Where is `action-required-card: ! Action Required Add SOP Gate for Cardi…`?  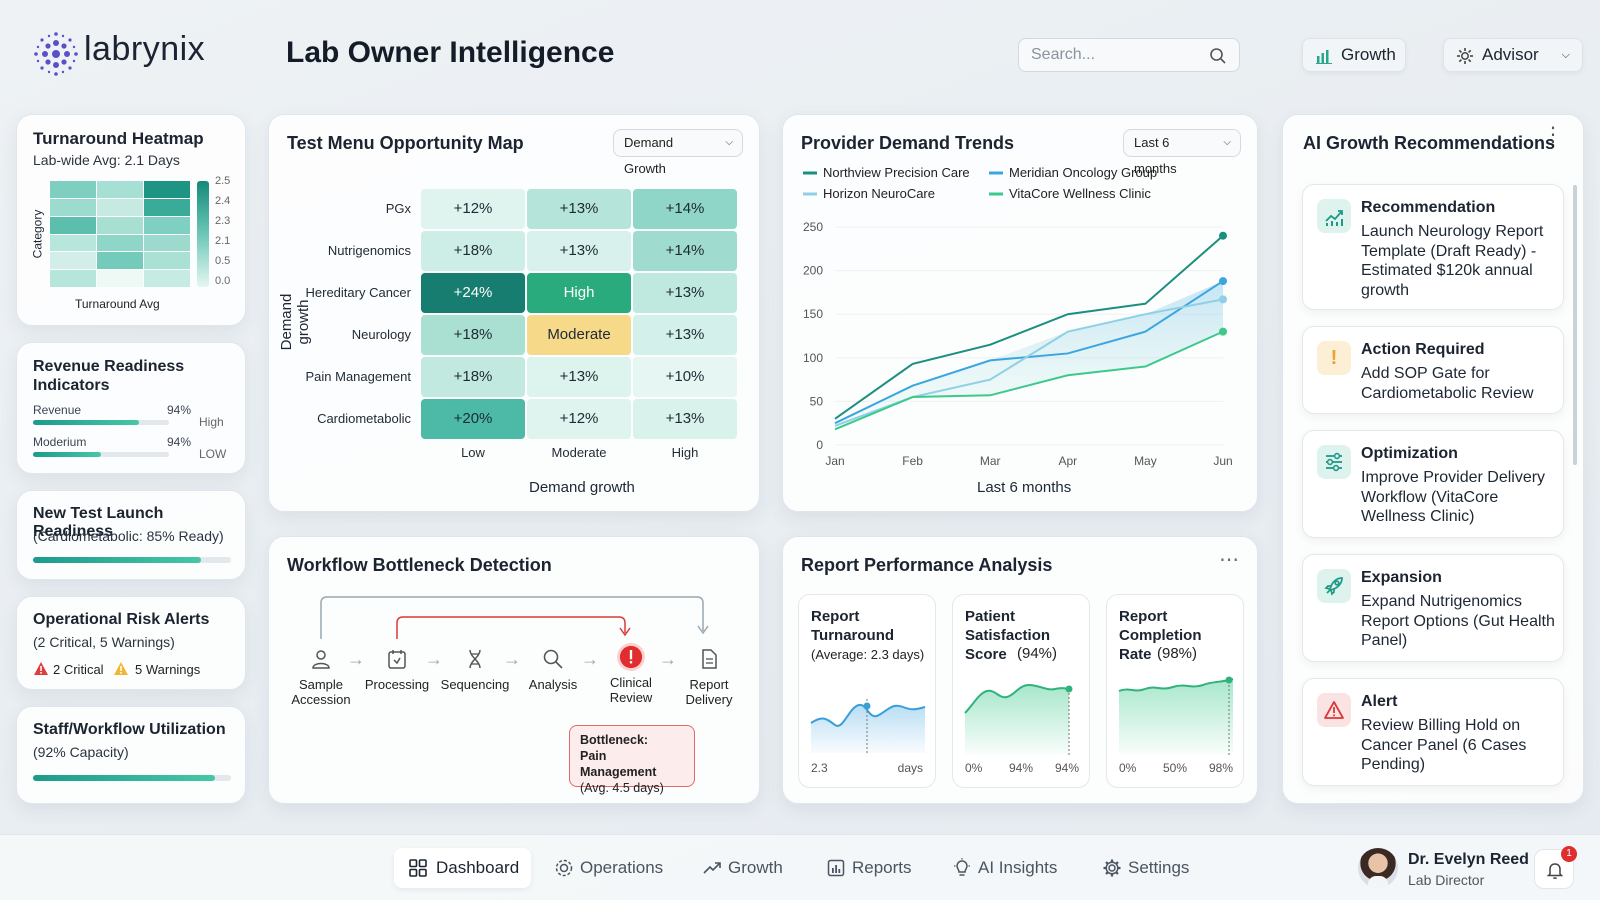 action-required-card: ! Action Required Add SOP Gate for Cardi… is located at coordinates (1433, 370).